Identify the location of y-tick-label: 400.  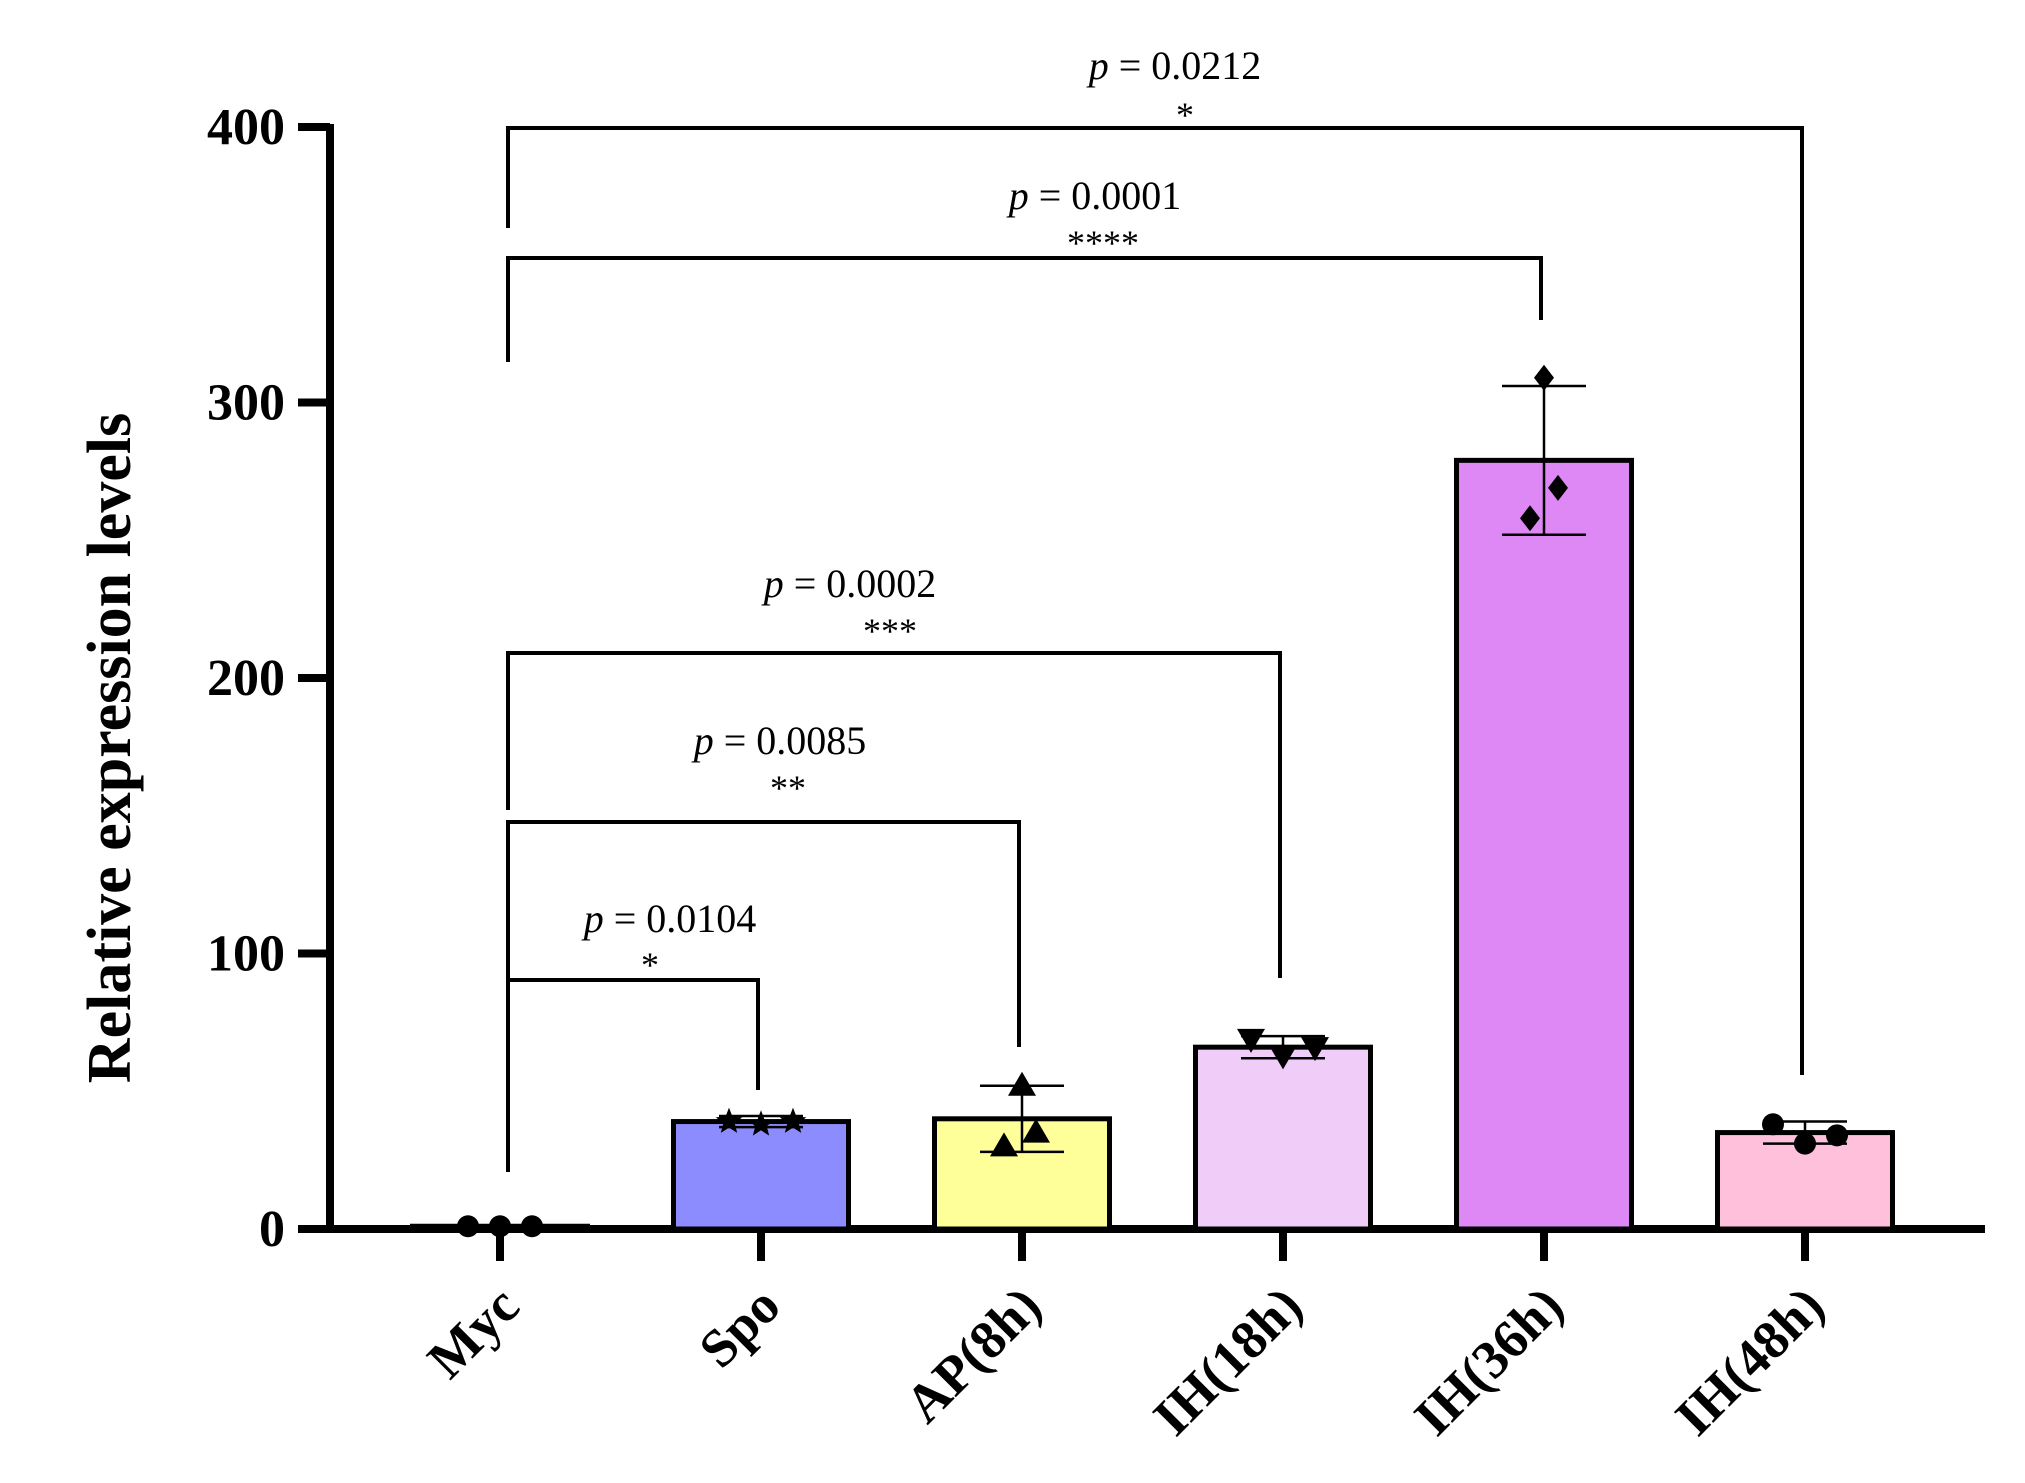
(246, 127).